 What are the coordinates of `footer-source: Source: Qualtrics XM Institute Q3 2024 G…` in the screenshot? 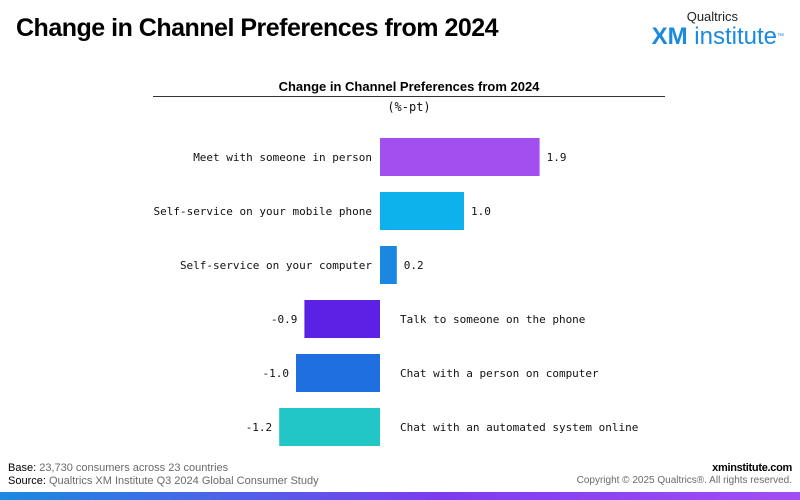 It's located at (163, 481).